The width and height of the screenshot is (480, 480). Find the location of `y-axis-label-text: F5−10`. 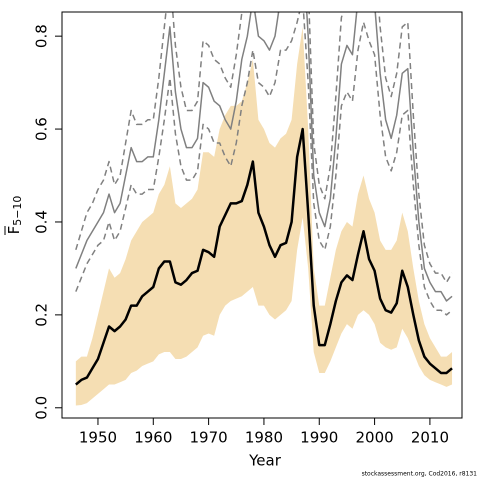

y-axis-label-text: F5−10 is located at coordinates (15, 215).